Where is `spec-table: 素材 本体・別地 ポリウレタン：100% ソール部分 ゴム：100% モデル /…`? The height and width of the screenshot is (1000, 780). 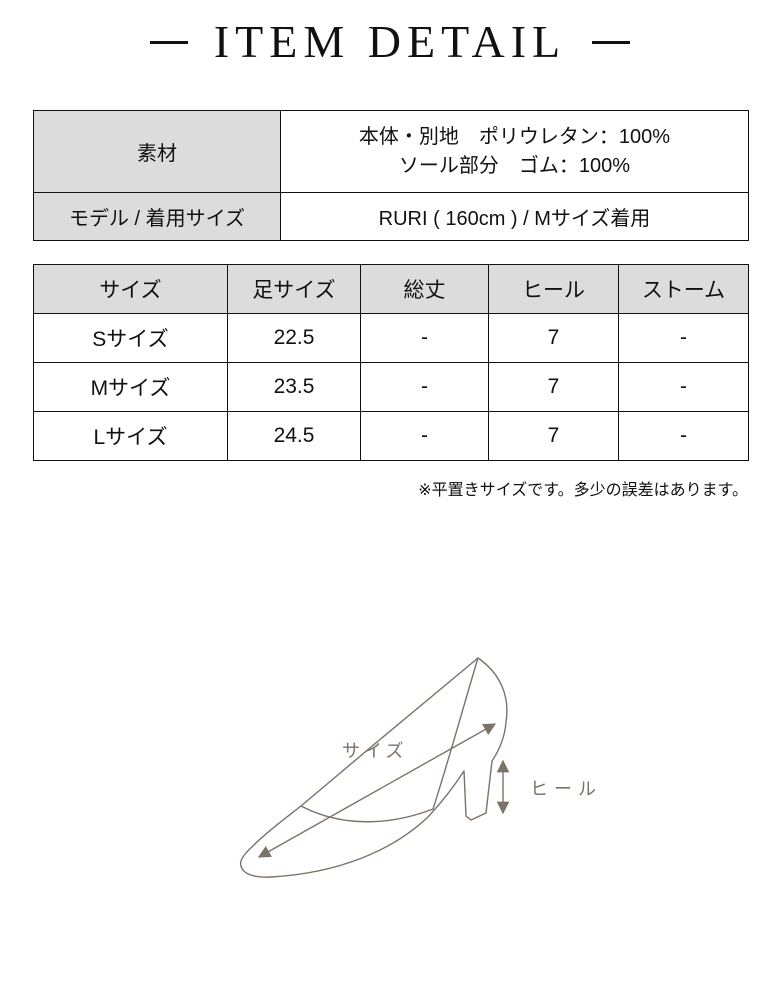
spec-table: 素材 本体・別地 ポリウレタン：100% ソール部分 ゴム：100% モデル /… is located at coordinates (391, 175).